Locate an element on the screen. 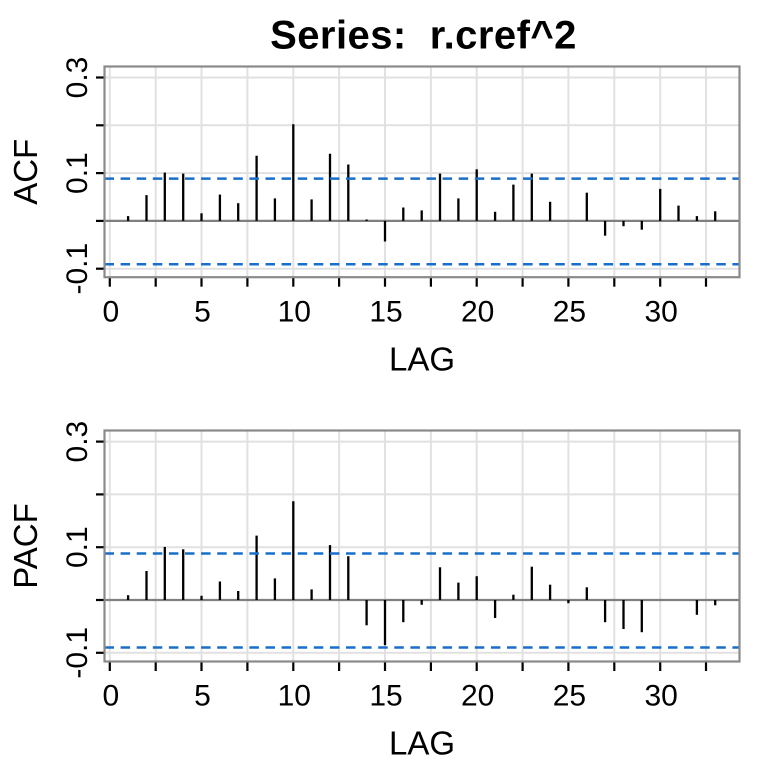 This screenshot has width=768, height=768. svg-text: ACF is located at coordinates (25, 172).